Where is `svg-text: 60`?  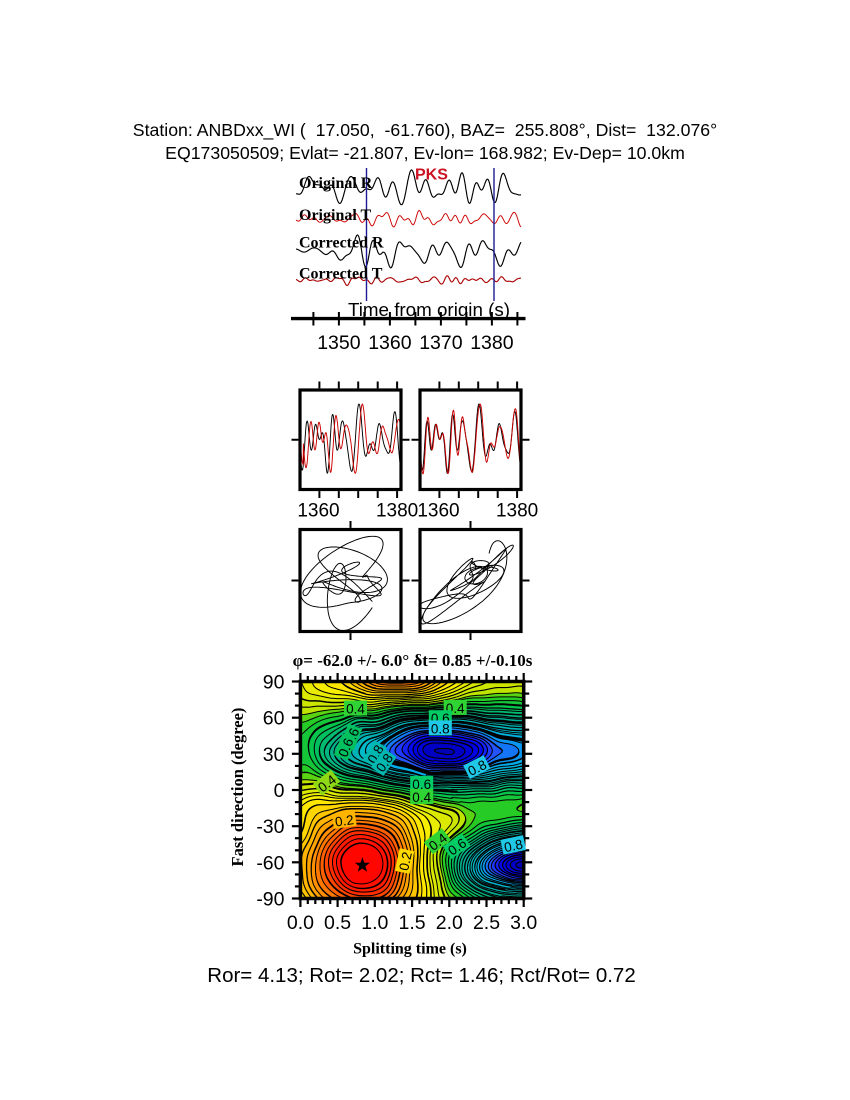 svg-text: 60 is located at coordinates (274, 719).